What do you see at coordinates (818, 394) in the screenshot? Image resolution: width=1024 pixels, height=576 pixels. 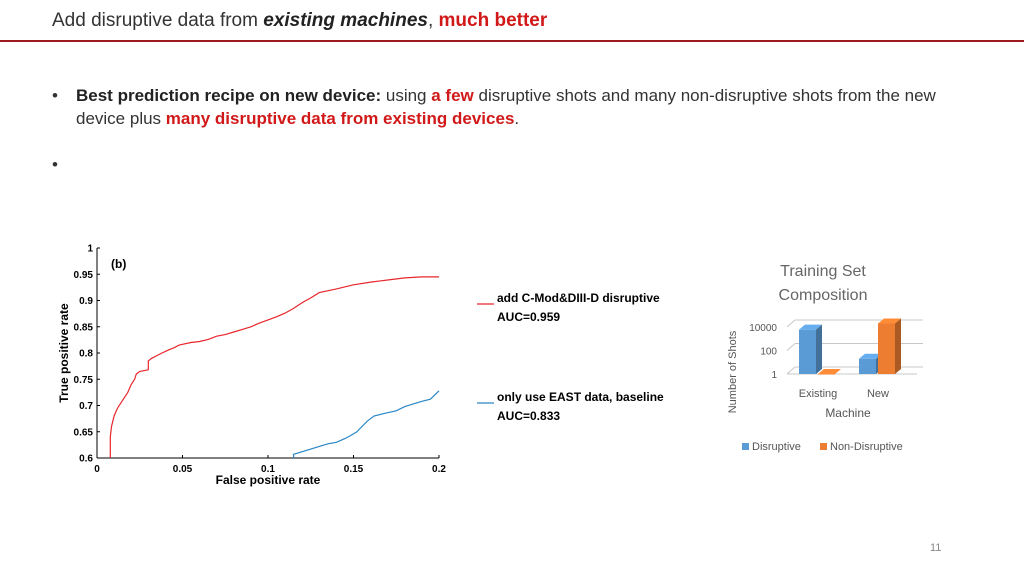 I see `x-category-label: Existing` at bounding box center [818, 394].